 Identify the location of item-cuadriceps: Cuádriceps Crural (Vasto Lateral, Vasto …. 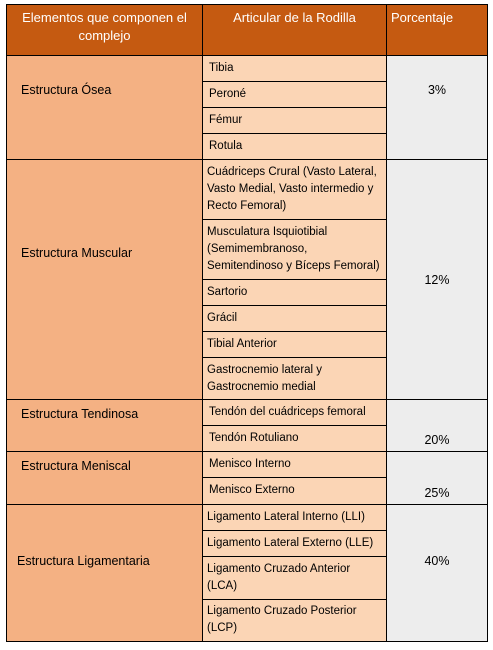
(294, 189).